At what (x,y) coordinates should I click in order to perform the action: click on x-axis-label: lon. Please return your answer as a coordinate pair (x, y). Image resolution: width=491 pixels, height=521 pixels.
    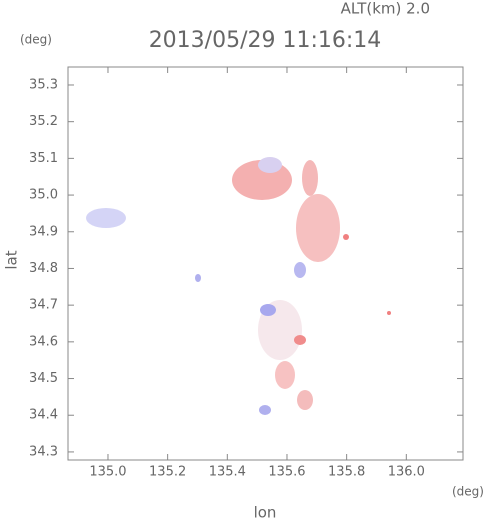
    Looking at the image, I should click on (265, 512).